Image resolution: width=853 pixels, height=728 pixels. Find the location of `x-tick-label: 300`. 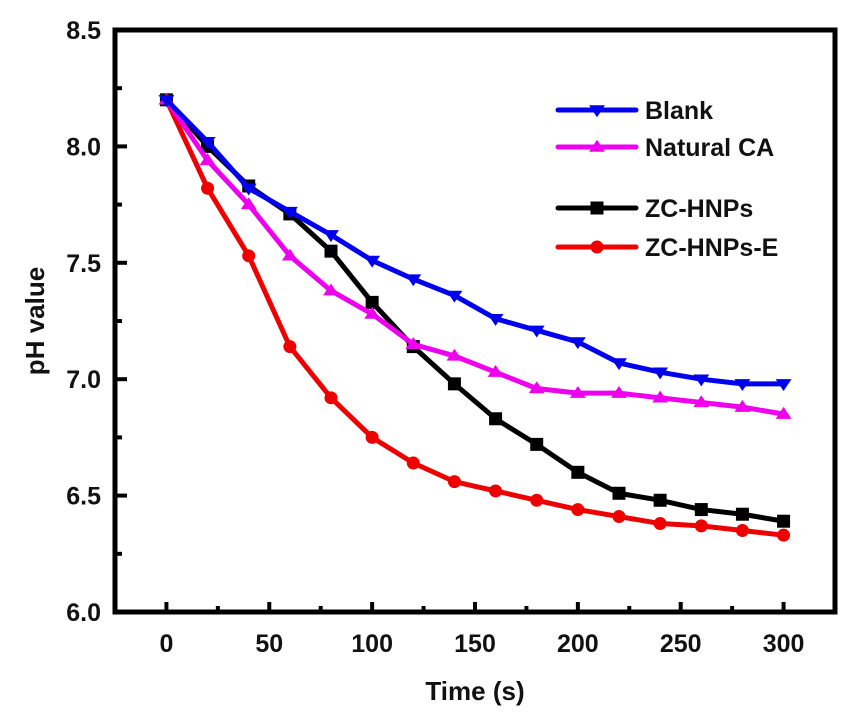

x-tick-label: 300 is located at coordinates (784, 644).